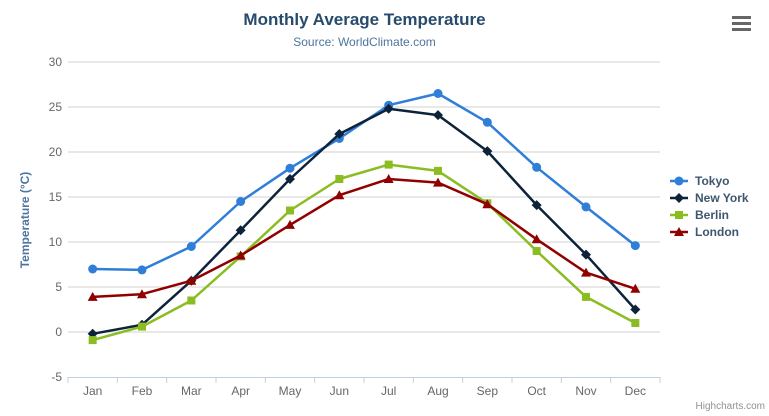 Image resolution: width=769 pixels, height=416 pixels. Describe the element at coordinates (438, 170) in the screenshot. I see `berlin-point-aug` at that location.